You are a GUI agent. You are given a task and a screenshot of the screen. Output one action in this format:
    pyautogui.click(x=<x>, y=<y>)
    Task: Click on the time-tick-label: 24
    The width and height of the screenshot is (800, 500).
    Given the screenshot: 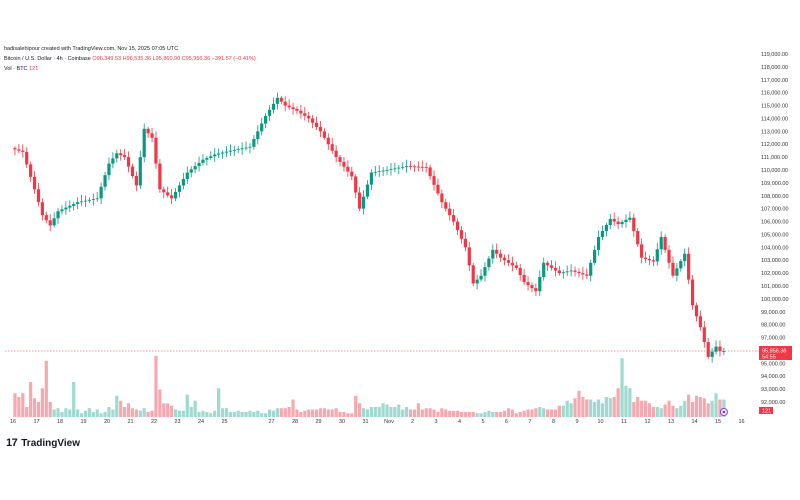 What is the action you would take?
    pyautogui.click(x=201, y=422)
    